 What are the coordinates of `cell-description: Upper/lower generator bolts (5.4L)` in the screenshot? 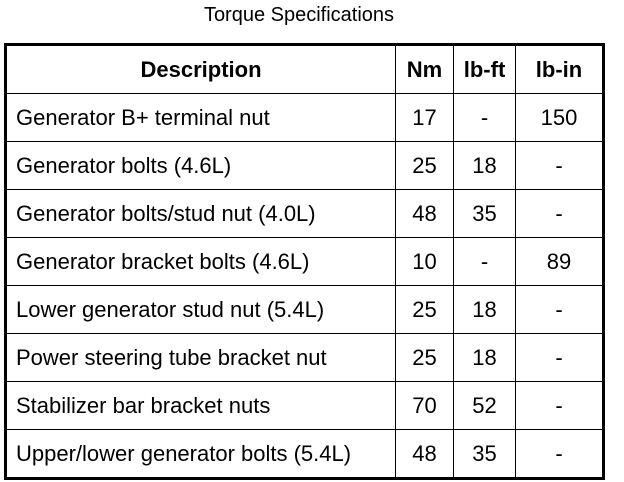 It's located at (200, 454).